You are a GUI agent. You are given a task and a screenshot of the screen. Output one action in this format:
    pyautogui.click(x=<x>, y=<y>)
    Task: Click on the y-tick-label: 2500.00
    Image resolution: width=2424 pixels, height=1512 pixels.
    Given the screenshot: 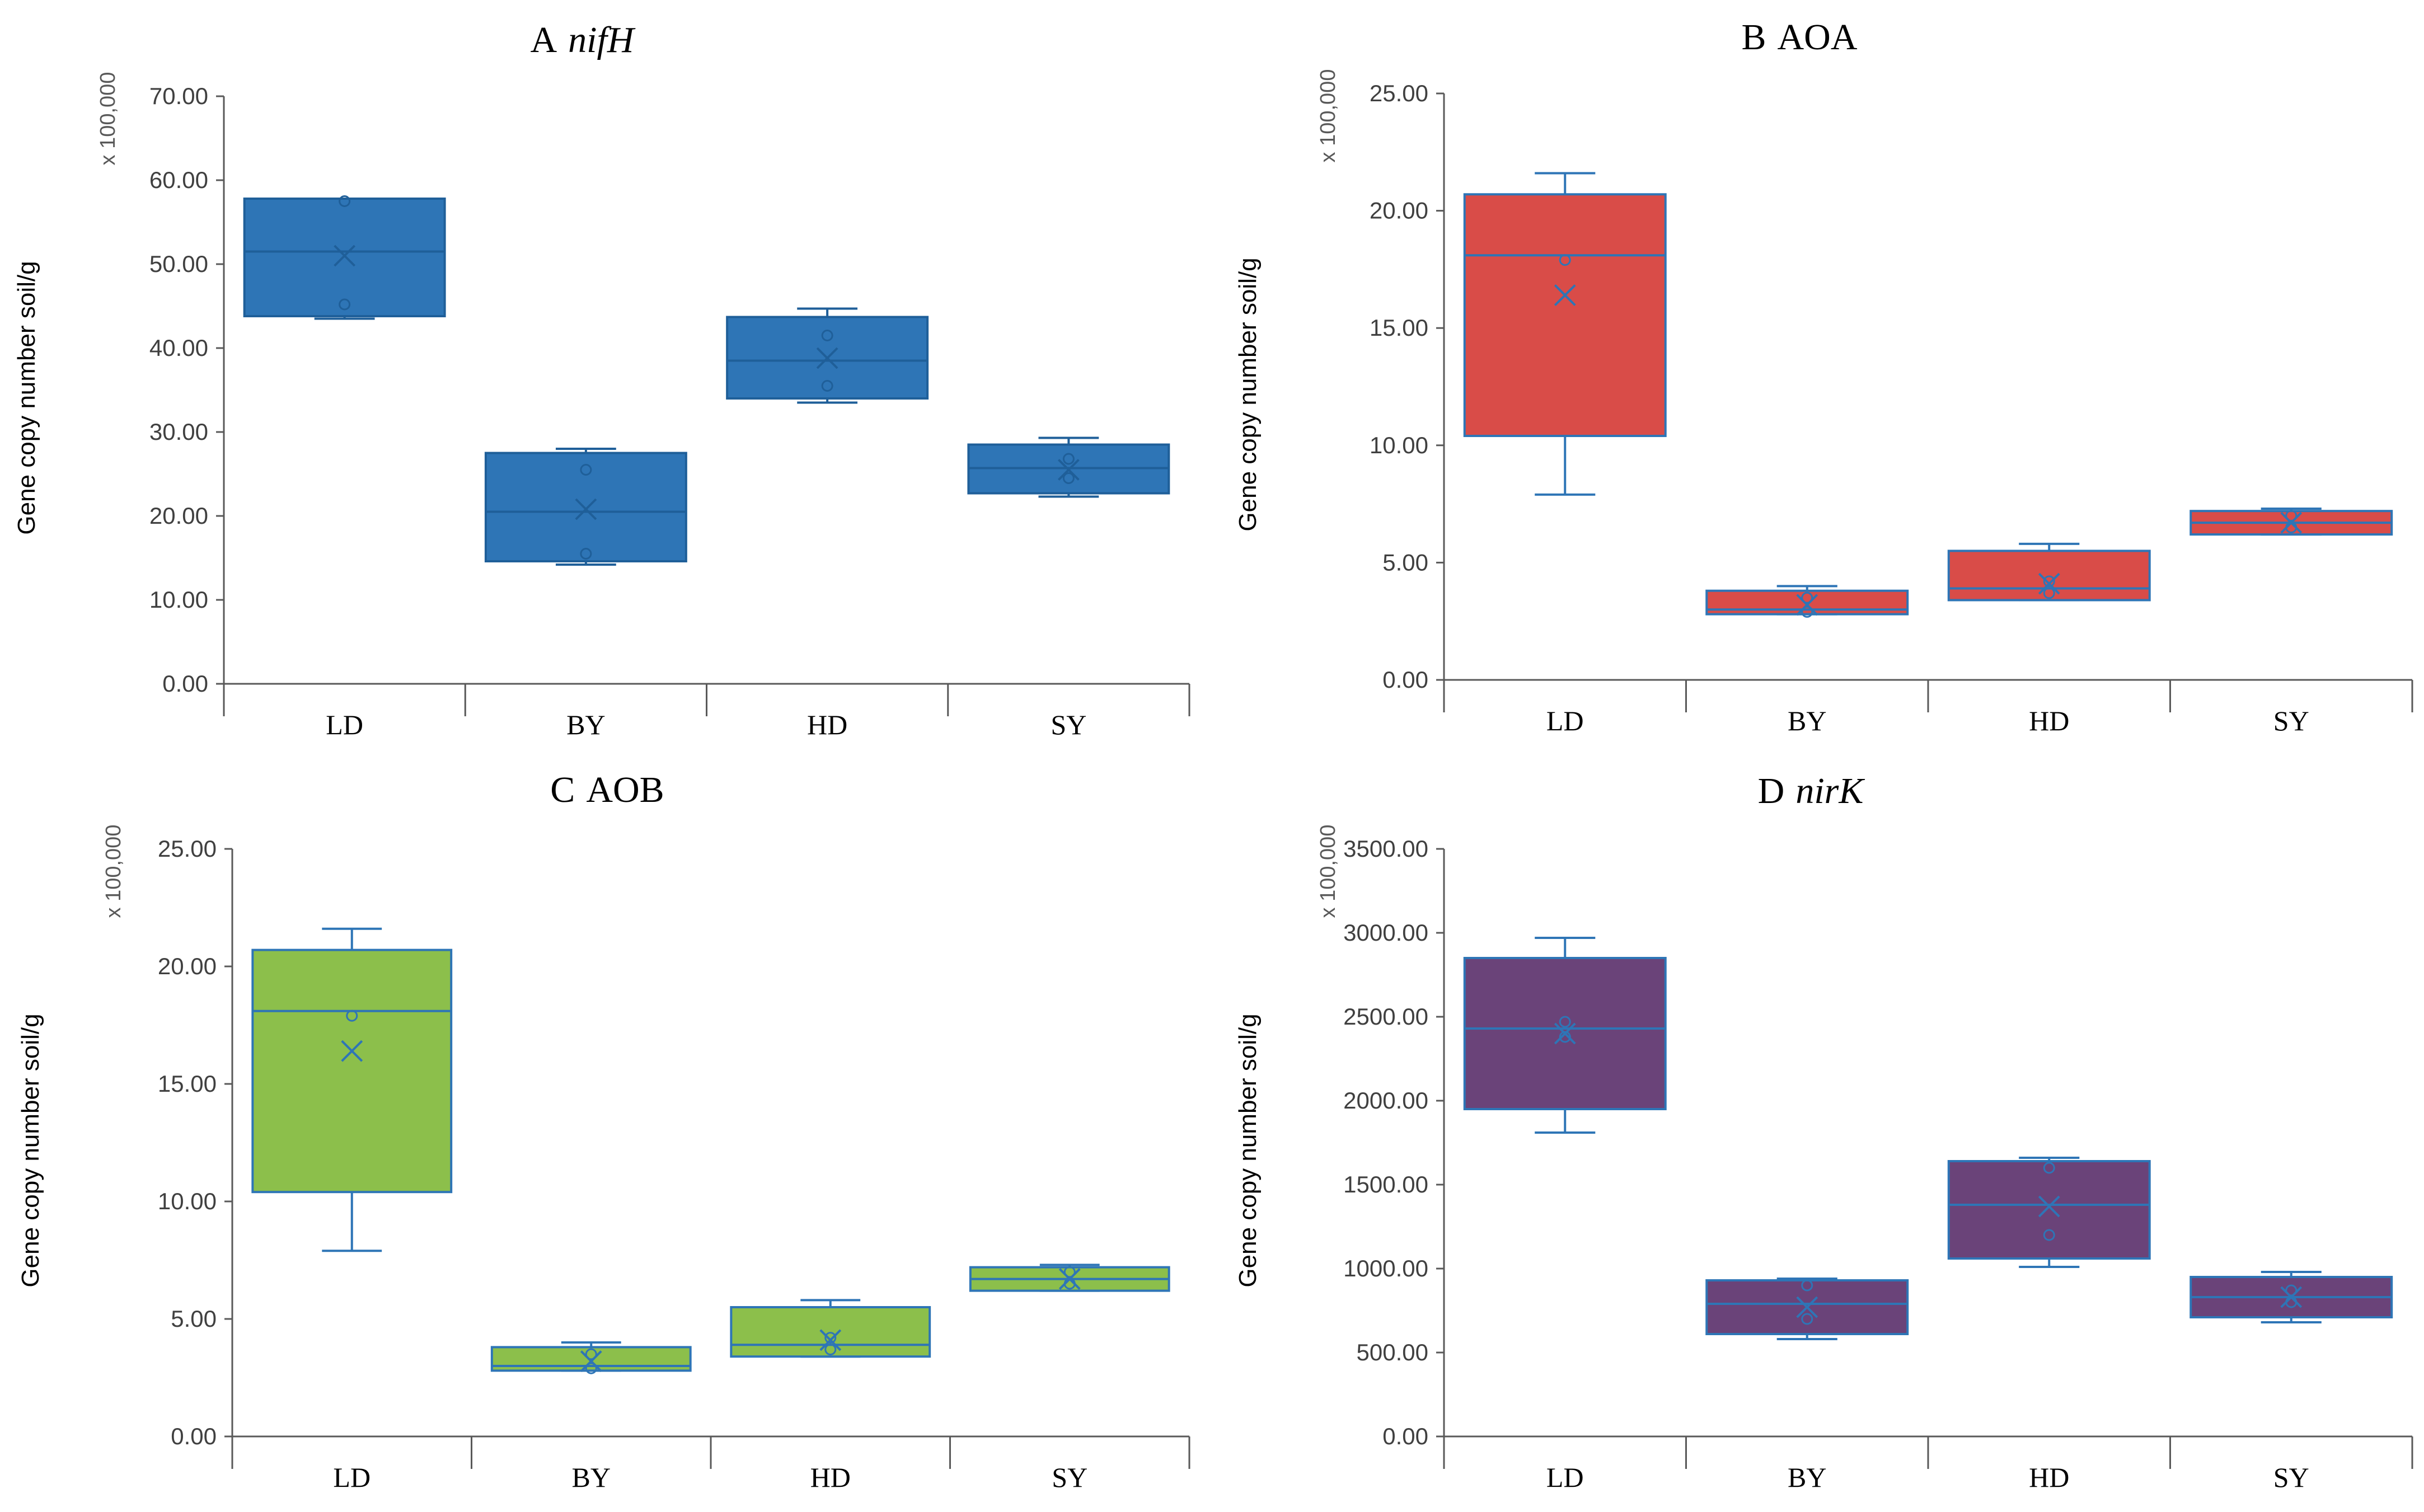 What is the action you would take?
    pyautogui.click(x=1385, y=1016)
    